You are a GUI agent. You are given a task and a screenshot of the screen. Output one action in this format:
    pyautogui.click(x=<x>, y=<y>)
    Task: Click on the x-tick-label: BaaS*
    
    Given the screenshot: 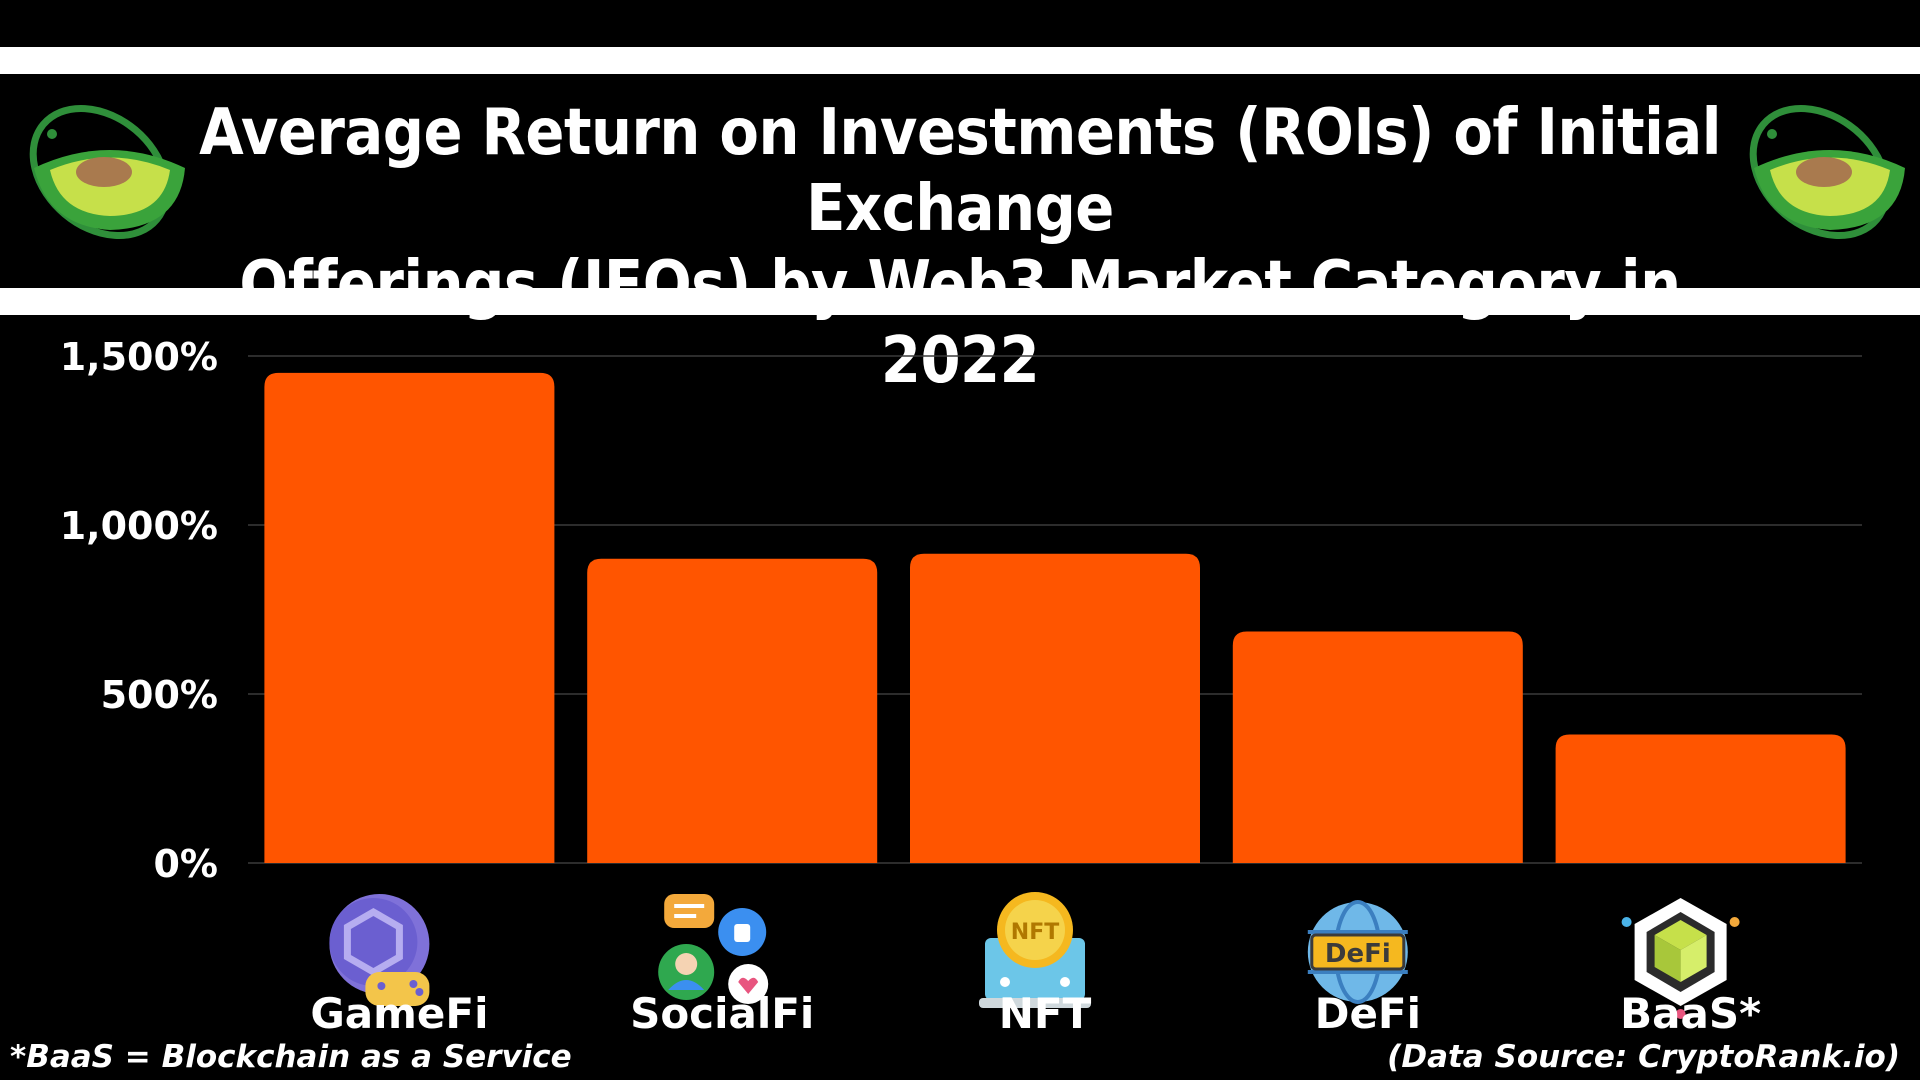 What is the action you would take?
    pyautogui.click(x=1690, y=1013)
    